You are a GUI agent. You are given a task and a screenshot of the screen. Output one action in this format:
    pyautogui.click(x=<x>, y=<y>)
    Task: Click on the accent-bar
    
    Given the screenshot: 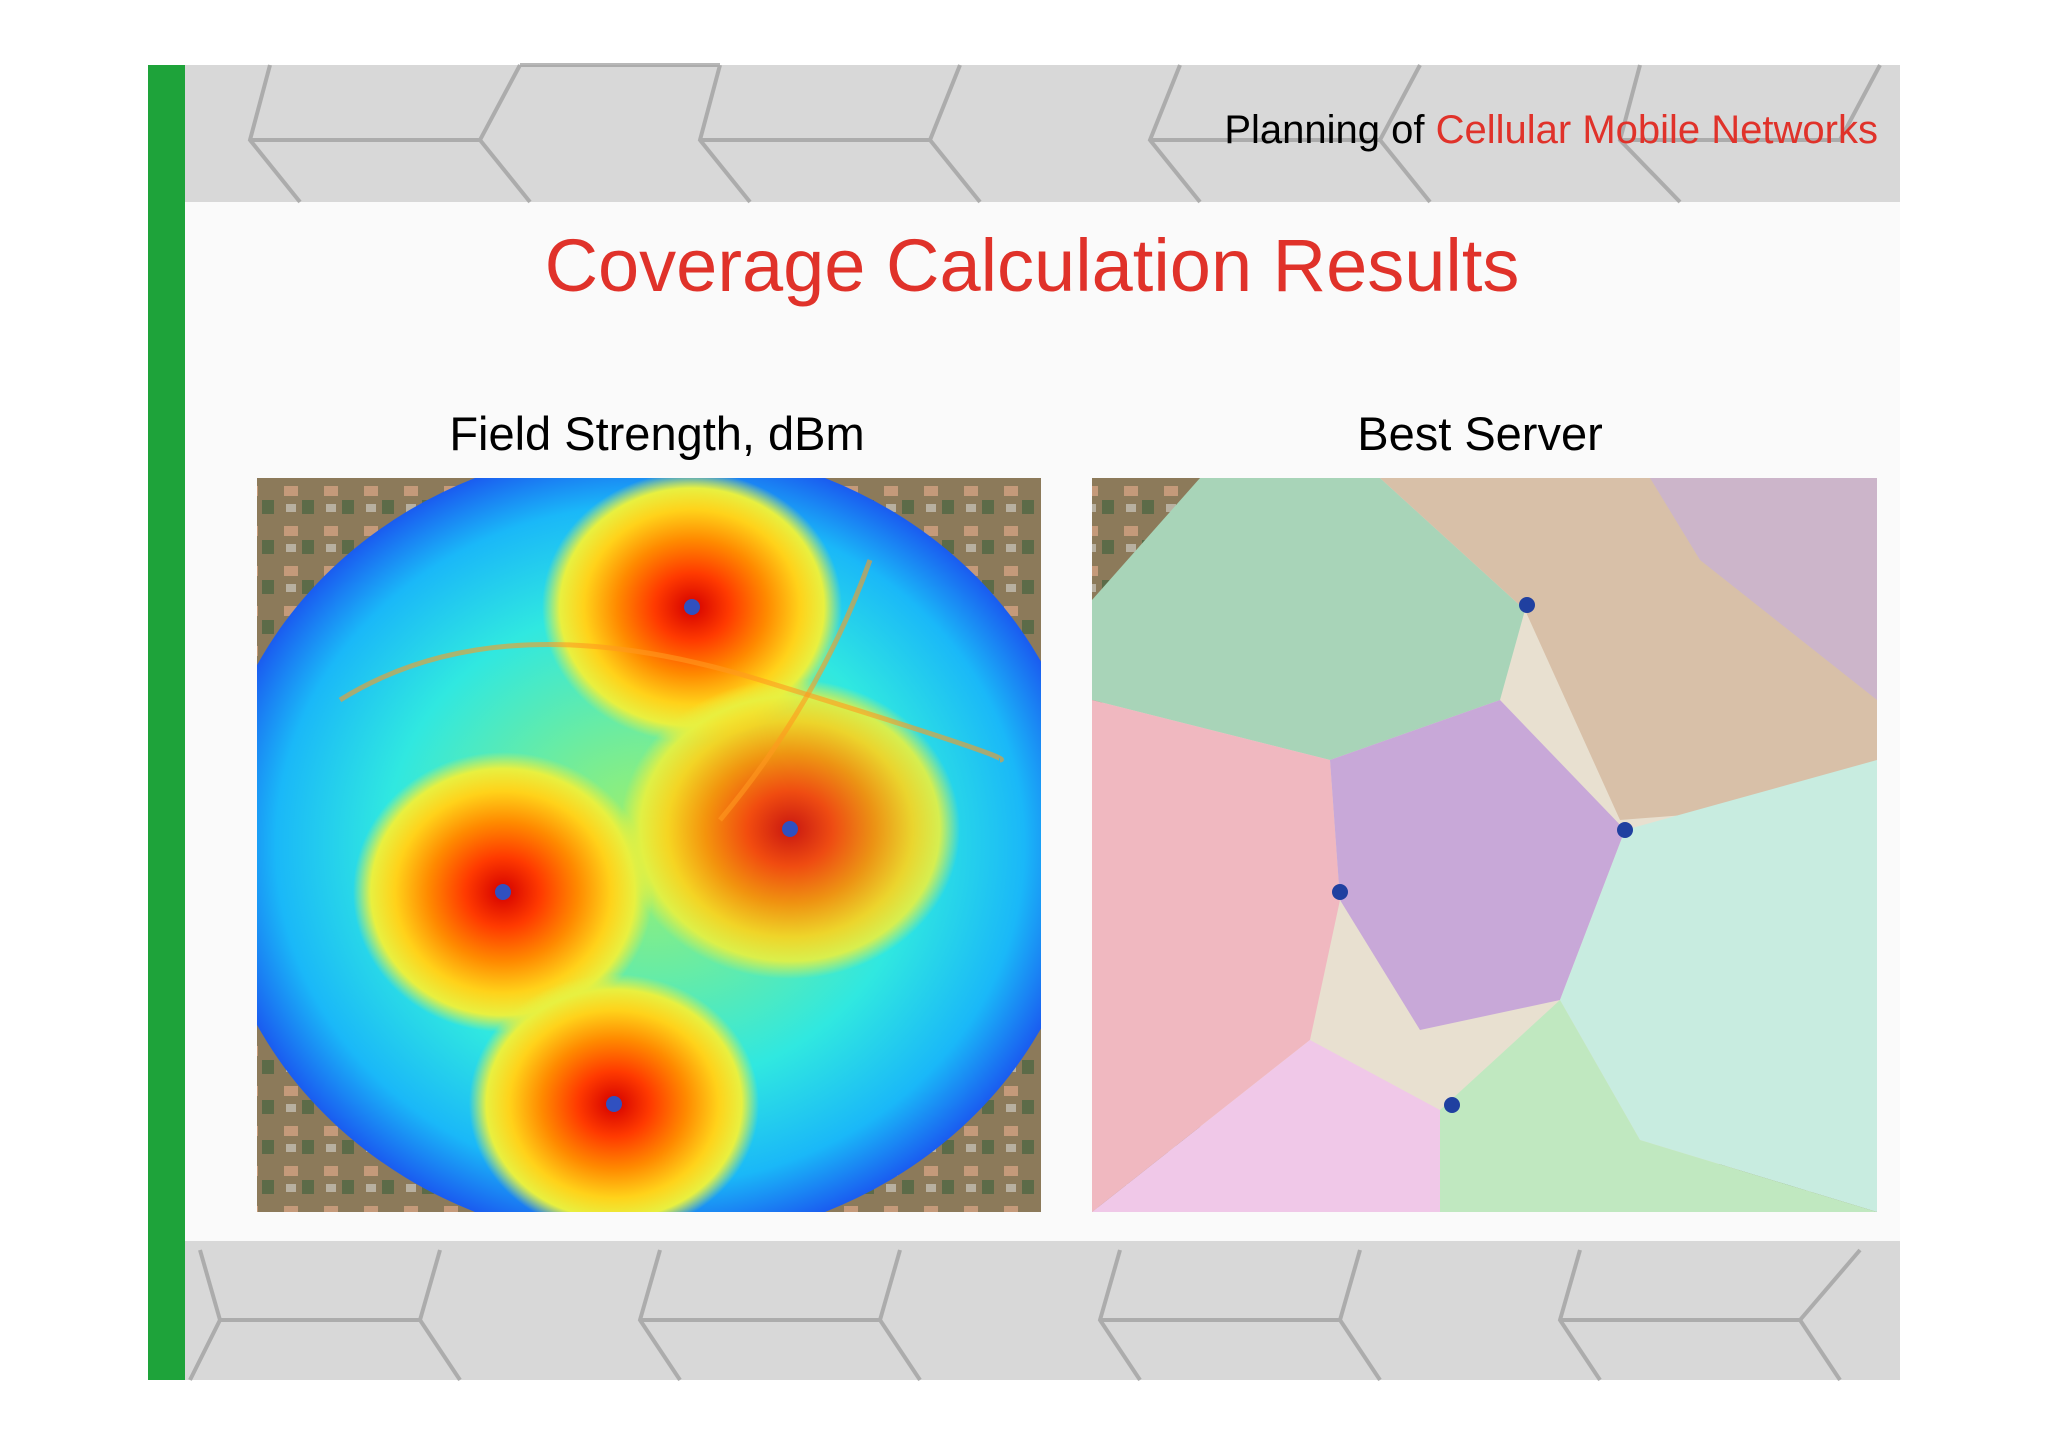 What is the action you would take?
    pyautogui.click(x=166, y=722)
    